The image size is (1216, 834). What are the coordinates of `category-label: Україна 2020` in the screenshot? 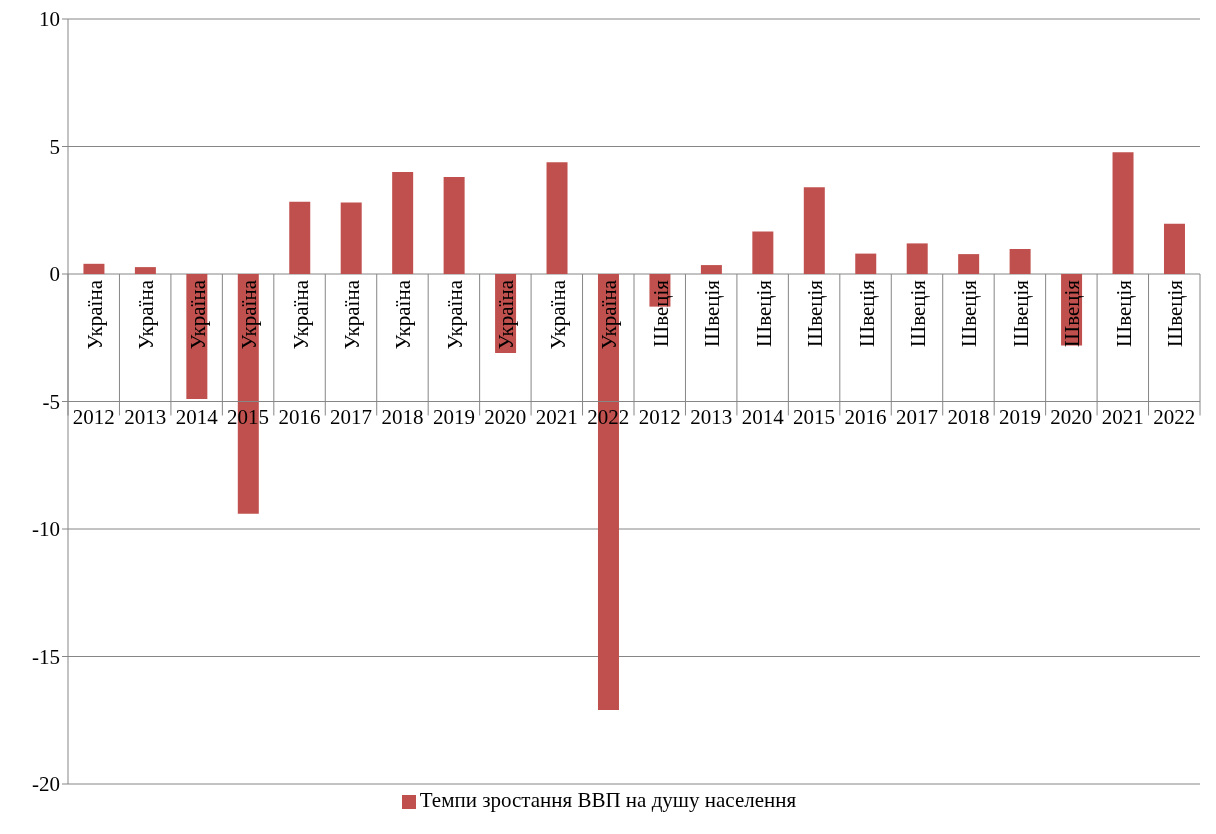 It's located at (505, 354).